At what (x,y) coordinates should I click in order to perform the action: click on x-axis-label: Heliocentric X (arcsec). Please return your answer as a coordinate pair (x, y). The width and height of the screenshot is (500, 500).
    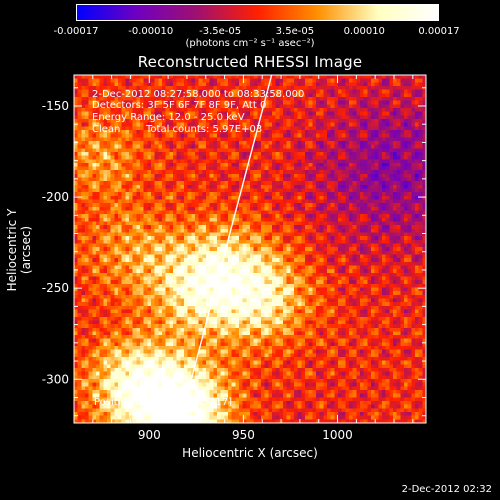
    Looking at the image, I should click on (250, 453).